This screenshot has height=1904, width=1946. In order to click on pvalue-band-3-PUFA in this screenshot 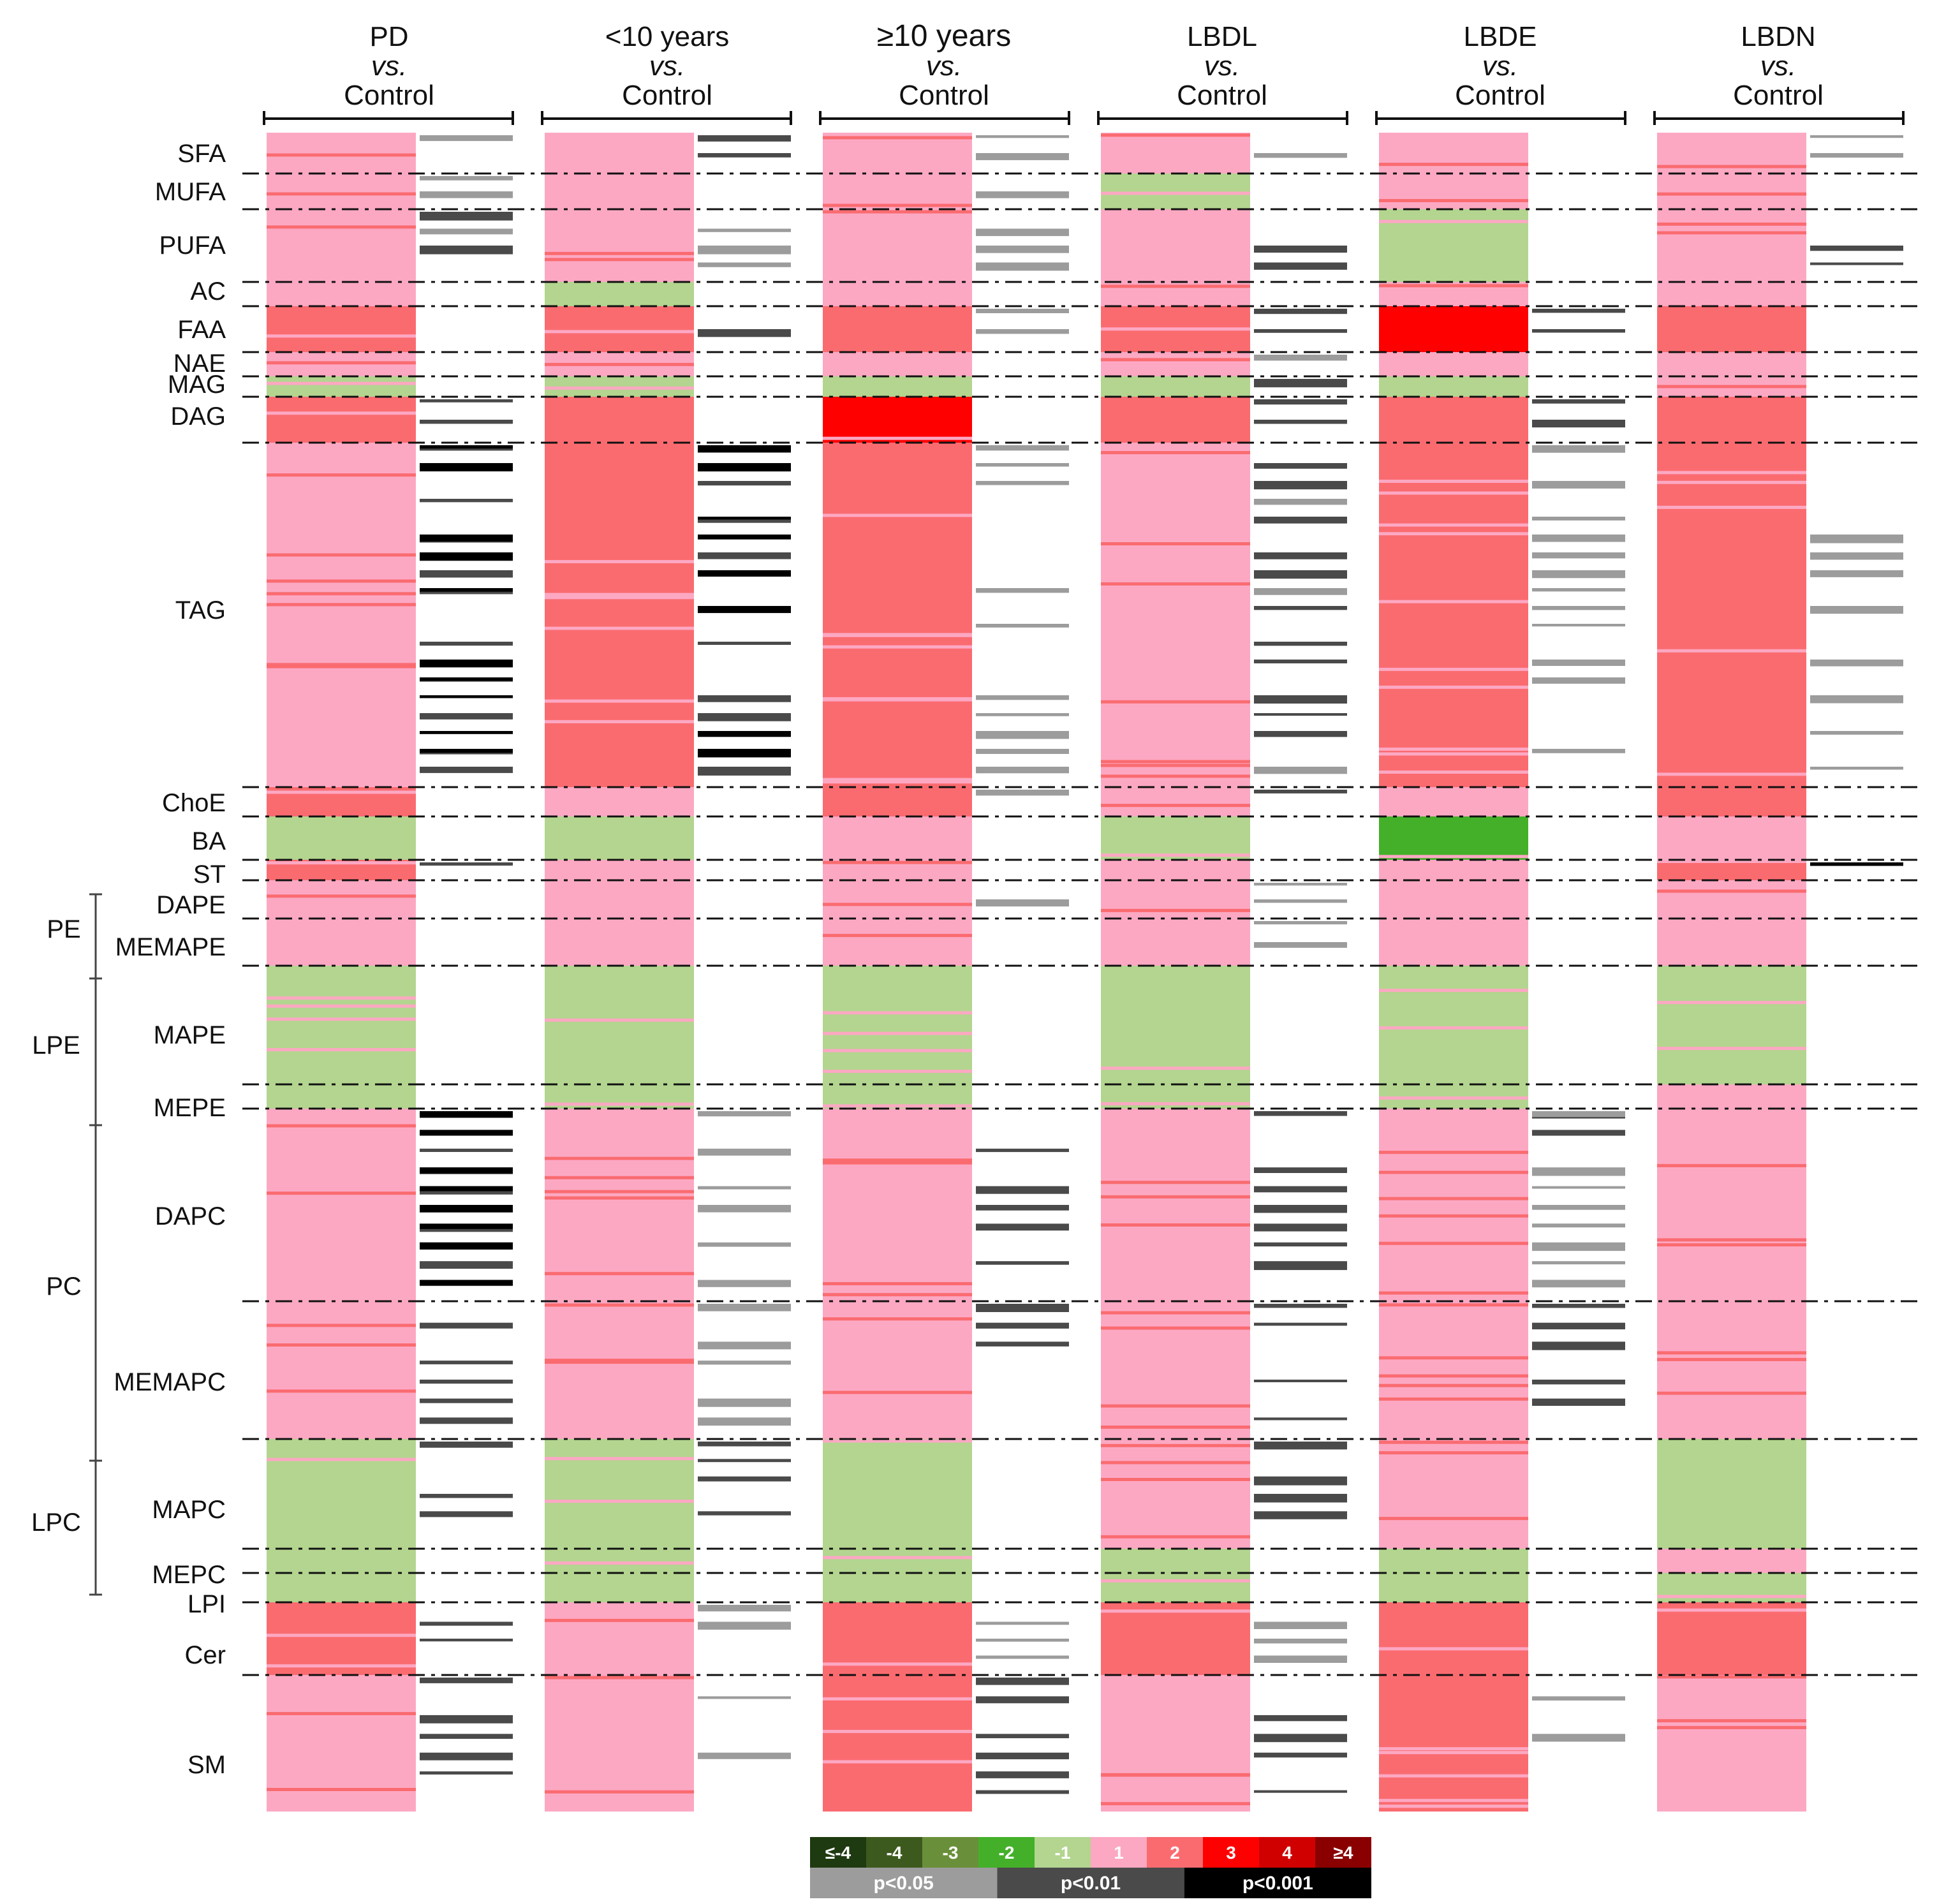, I will do `click(1023, 232)`.